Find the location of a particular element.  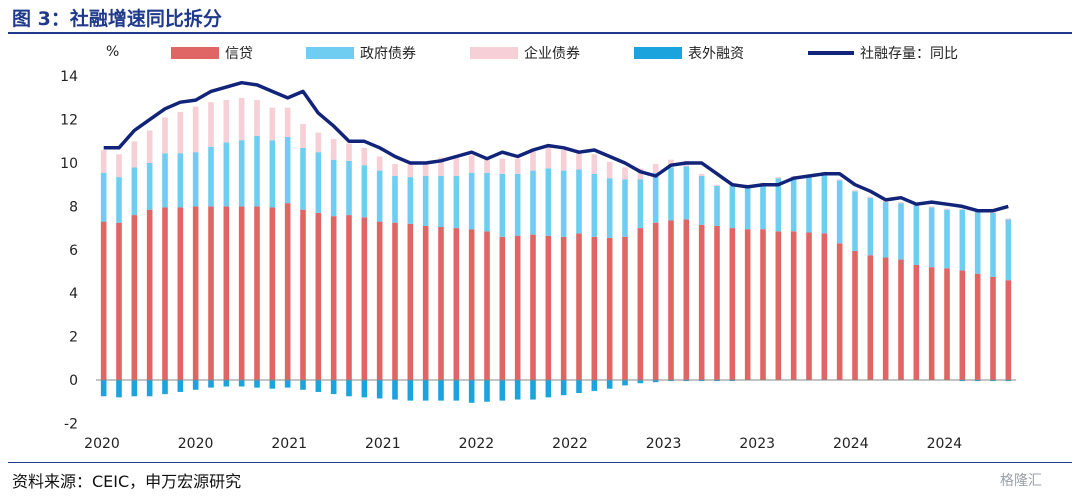

legend-swatch-loans is located at coordinates (195, 53).